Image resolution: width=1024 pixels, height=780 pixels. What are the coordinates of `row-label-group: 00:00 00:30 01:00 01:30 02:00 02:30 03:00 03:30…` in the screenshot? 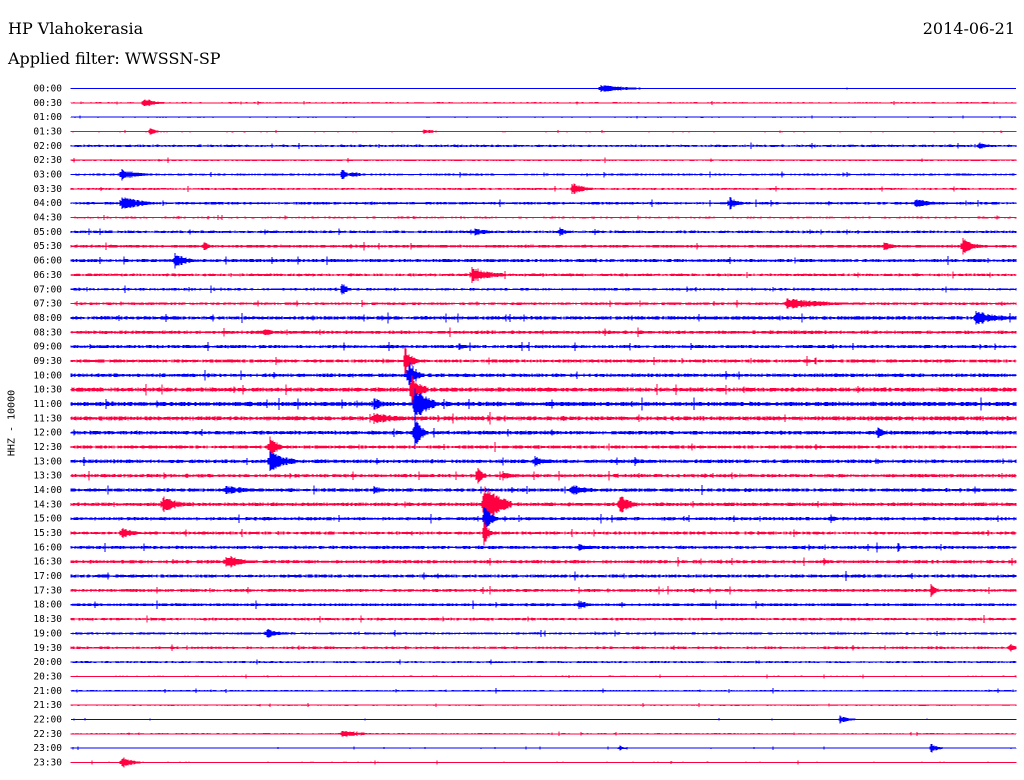 It's located at (47, 426).